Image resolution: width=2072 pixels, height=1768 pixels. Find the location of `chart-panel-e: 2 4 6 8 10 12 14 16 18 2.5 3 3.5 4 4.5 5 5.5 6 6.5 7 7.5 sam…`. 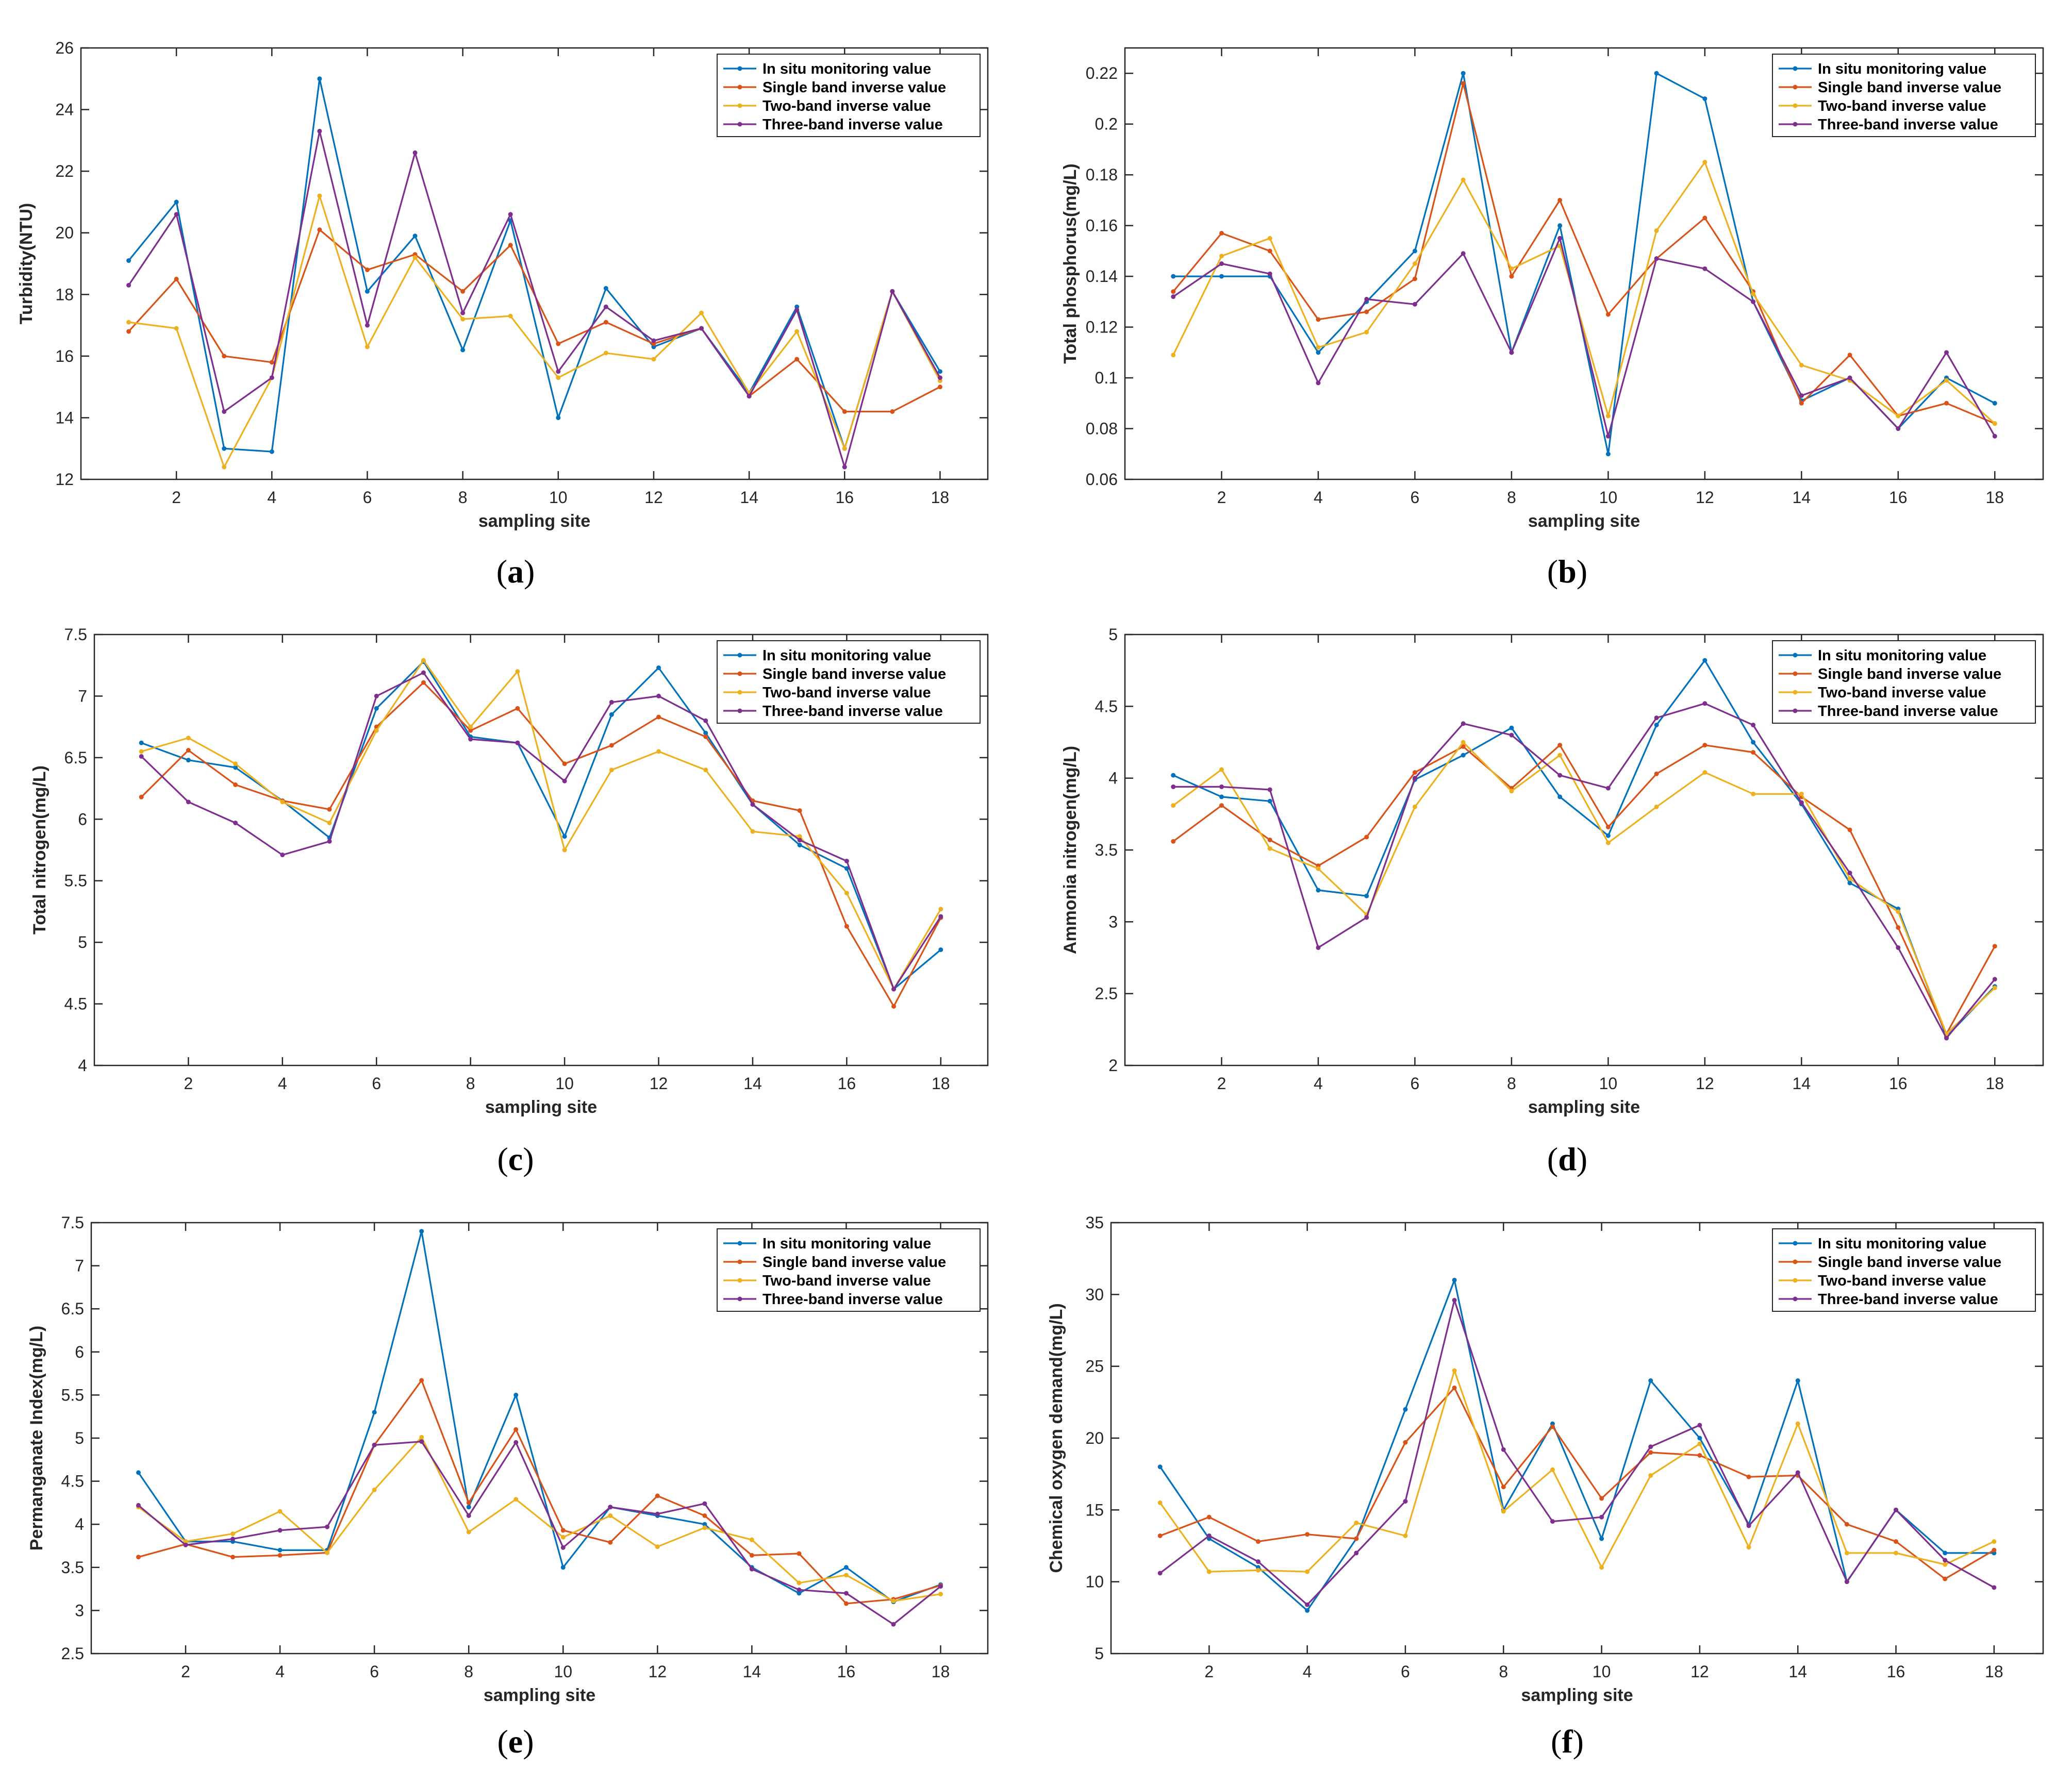

chart-panel-e: 2 4 6 8 10 12 14 16 18 2.5 3 3.5 4 4.5 5 5.5 6 6.5 7 7.5 sam… is located at coordinates (508, 1487).